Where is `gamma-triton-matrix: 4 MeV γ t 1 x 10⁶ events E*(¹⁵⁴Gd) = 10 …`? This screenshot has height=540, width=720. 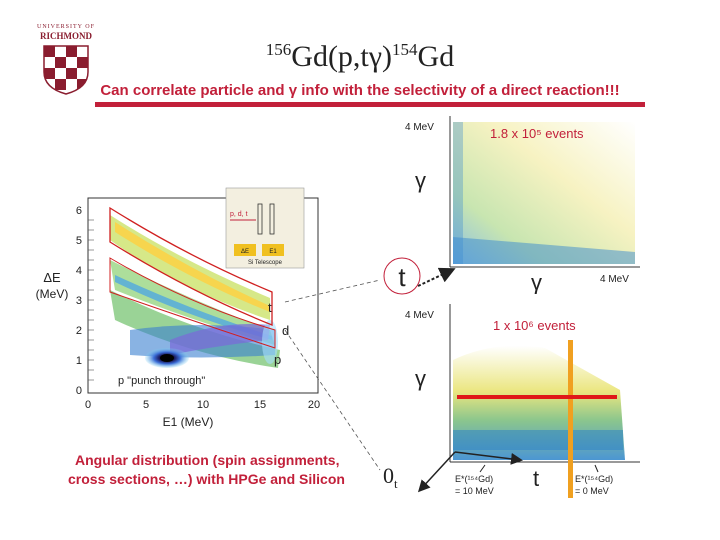 gamma-triton-matrix: 4 MeV γ t 1 x 10⁶ events E*(¹⁵⁴Gd) = 10 … is located at coordinates (522, 401).